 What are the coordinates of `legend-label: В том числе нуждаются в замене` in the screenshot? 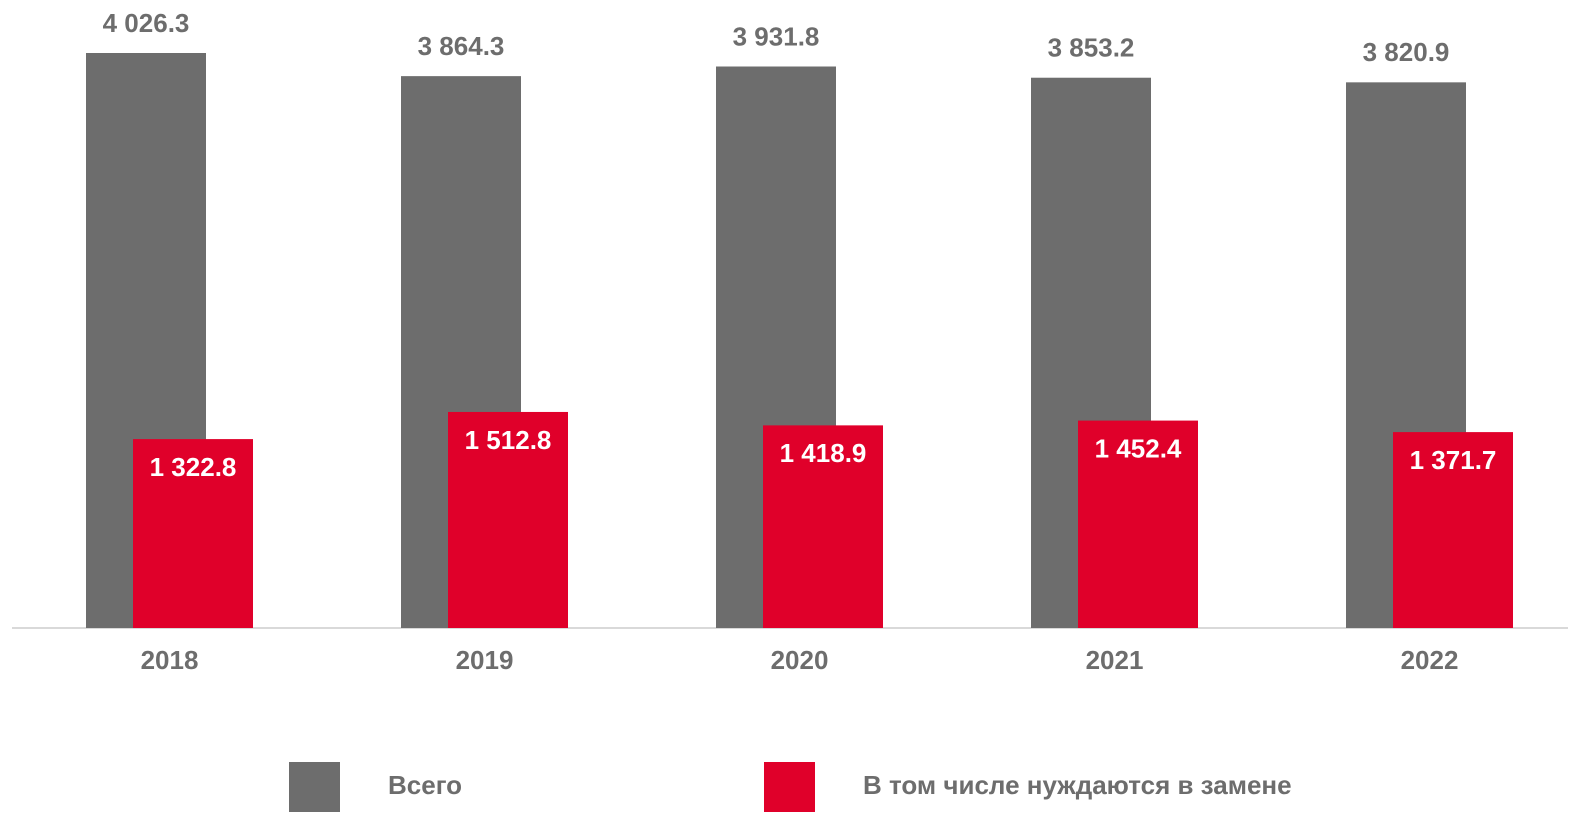 It's located at (1077, 785).